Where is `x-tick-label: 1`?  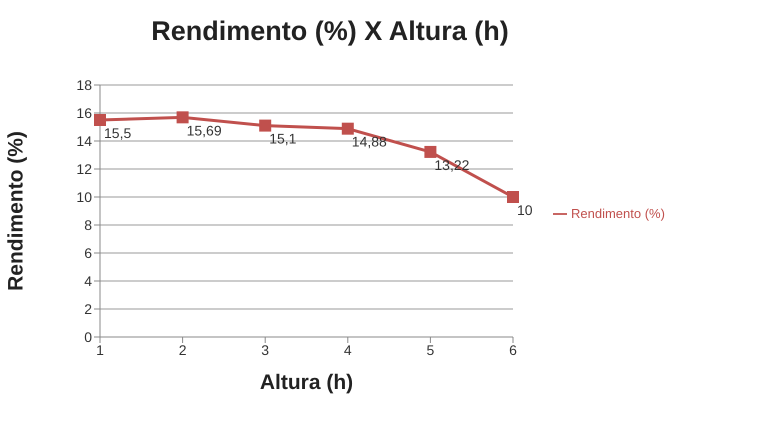 x-tick-label: 1 is located at coordinates (100, 350).